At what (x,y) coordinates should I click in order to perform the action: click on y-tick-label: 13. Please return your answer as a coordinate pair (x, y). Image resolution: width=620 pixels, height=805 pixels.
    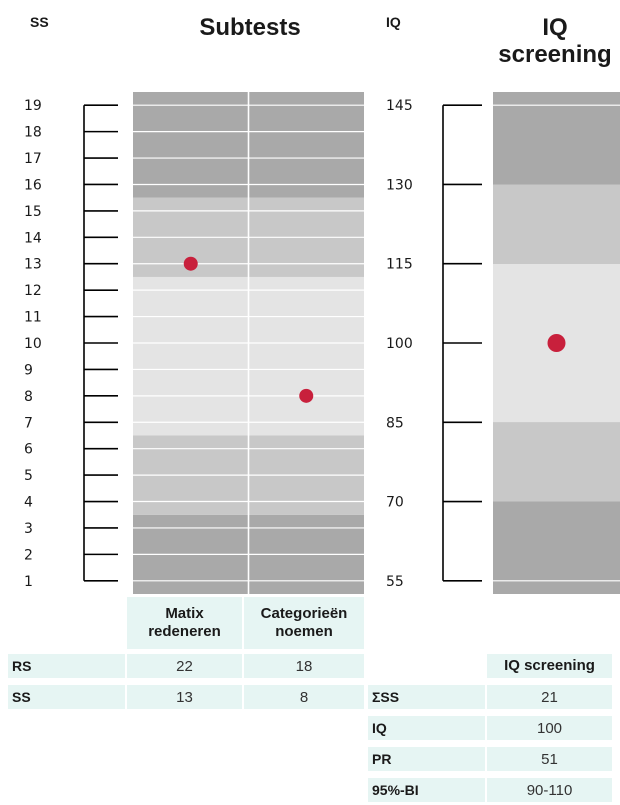
    Looking at the image, I should click on (33, 265).